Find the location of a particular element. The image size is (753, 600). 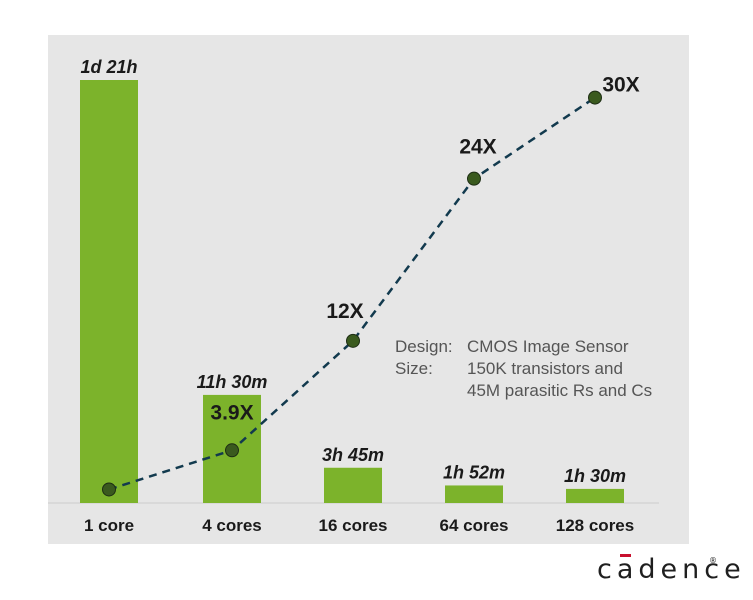

logo-text: cadence is located at coordinates (671, 569).